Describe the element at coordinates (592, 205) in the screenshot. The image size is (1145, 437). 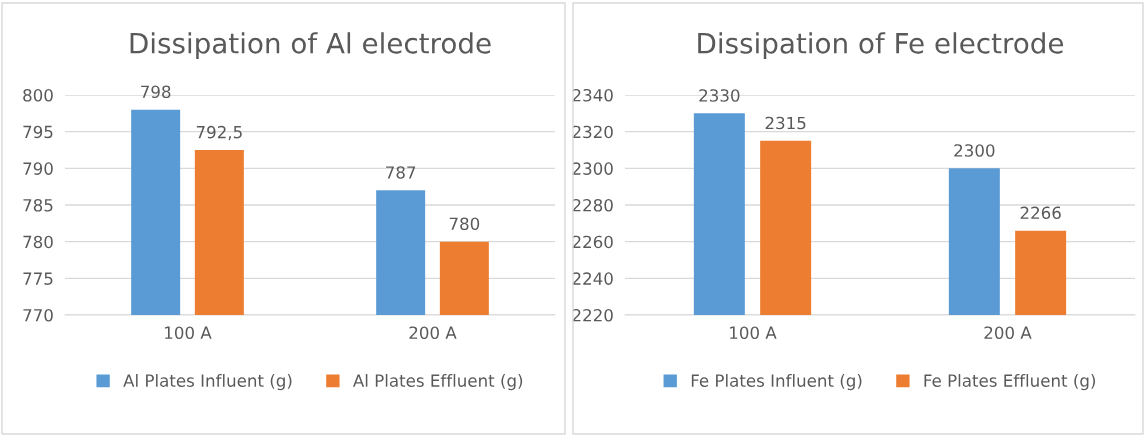
I see `y-tick-label: 2280` at that location.